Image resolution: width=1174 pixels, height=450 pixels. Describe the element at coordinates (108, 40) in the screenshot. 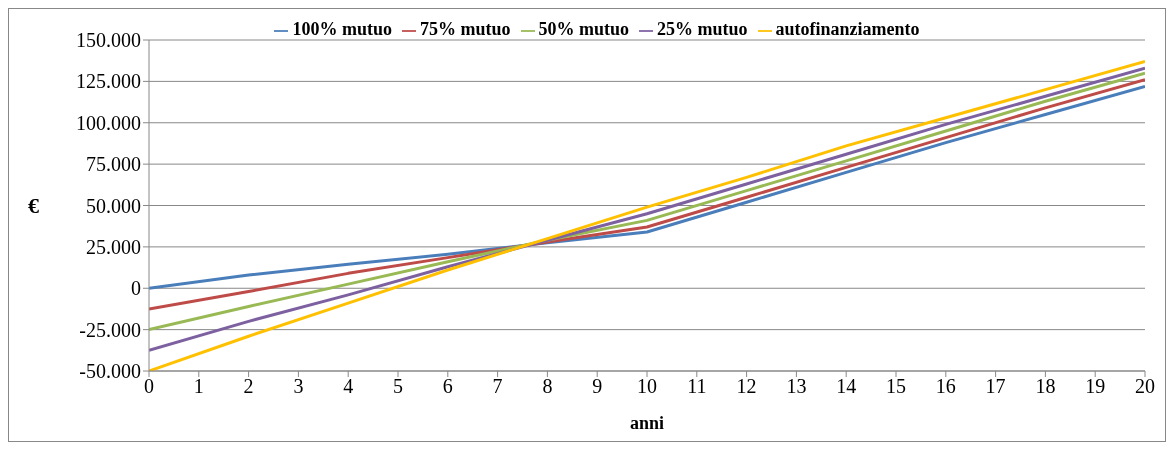

I see `y-tick-label: 150.000` at that location.